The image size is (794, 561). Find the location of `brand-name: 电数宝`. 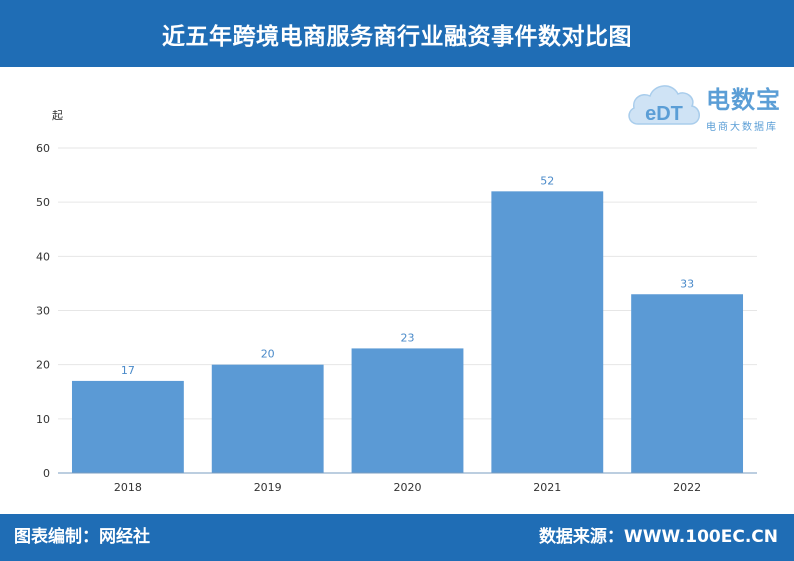

brand-name: 电数宝 is located at coordinates (743, 100).